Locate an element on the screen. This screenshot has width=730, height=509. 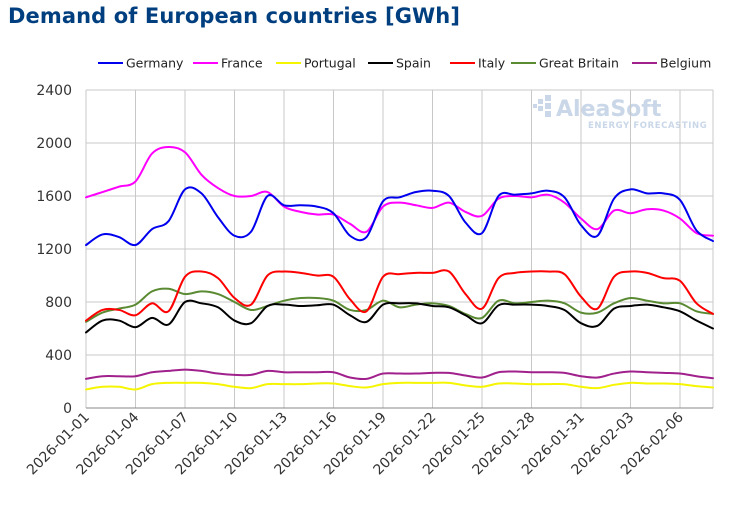
y-tick-label: 1200 is located at coordinates (54, 250).